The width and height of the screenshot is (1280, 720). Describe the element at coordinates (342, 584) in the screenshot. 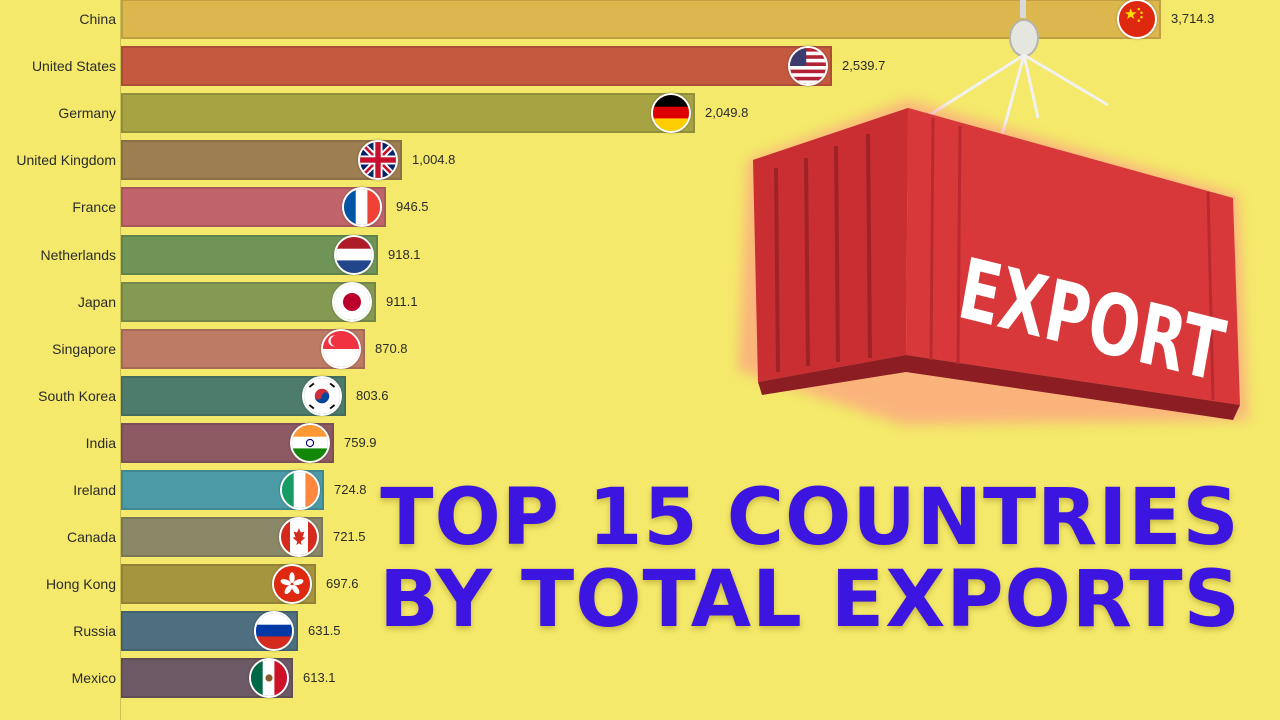

I see `value-label: 697.6` at that location.